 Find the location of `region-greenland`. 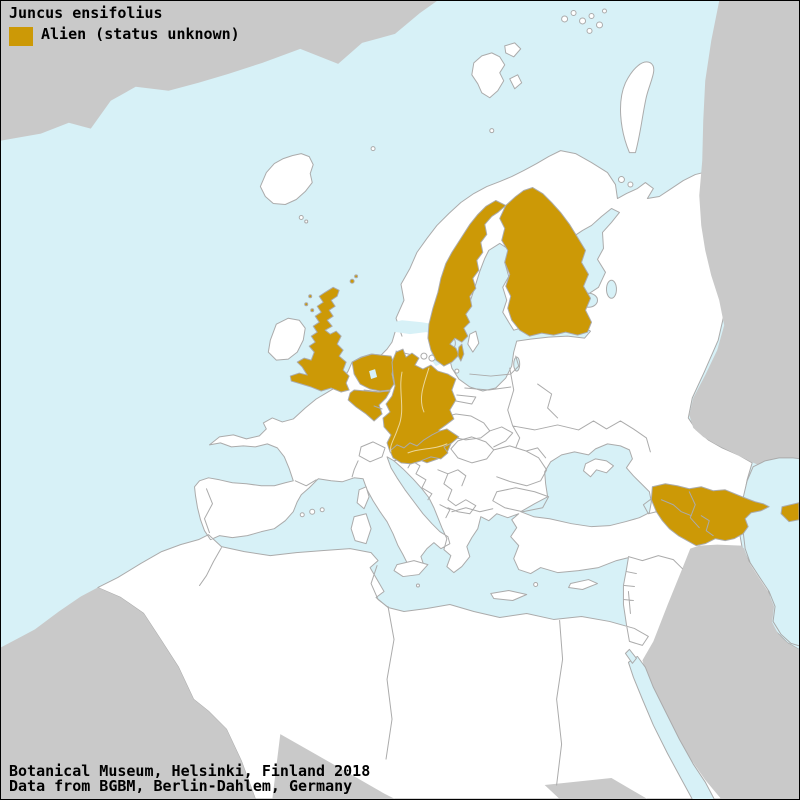

region-greenland is located at coordinates (219, 71).